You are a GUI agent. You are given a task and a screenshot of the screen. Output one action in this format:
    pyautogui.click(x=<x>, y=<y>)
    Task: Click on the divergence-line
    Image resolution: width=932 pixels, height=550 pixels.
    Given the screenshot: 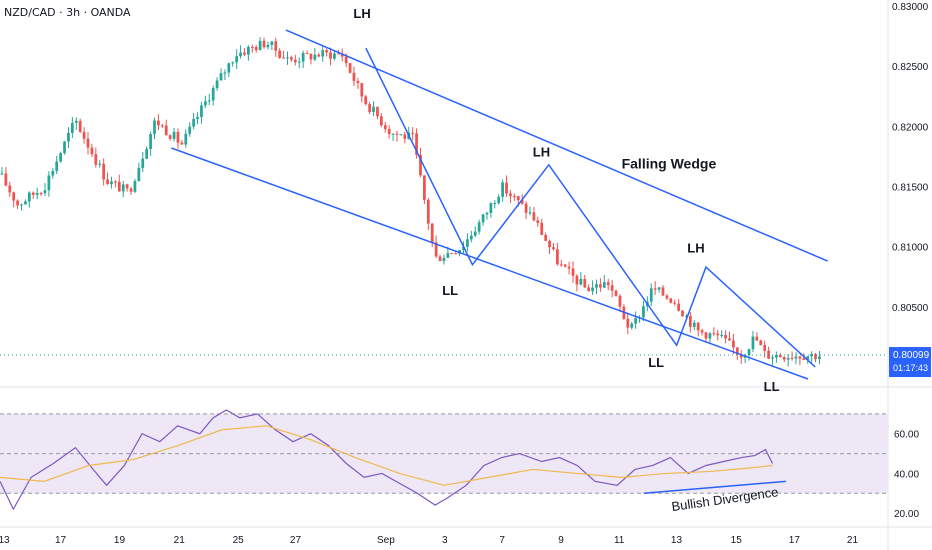 What is the action you would take?
    pyautogui.click(x=714, y=487)
    